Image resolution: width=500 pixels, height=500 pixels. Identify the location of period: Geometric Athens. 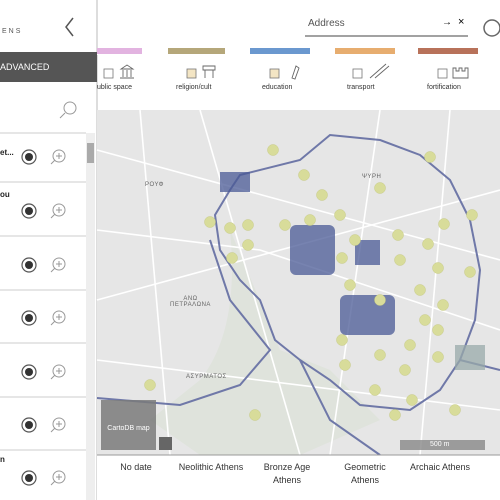
(365, 473).